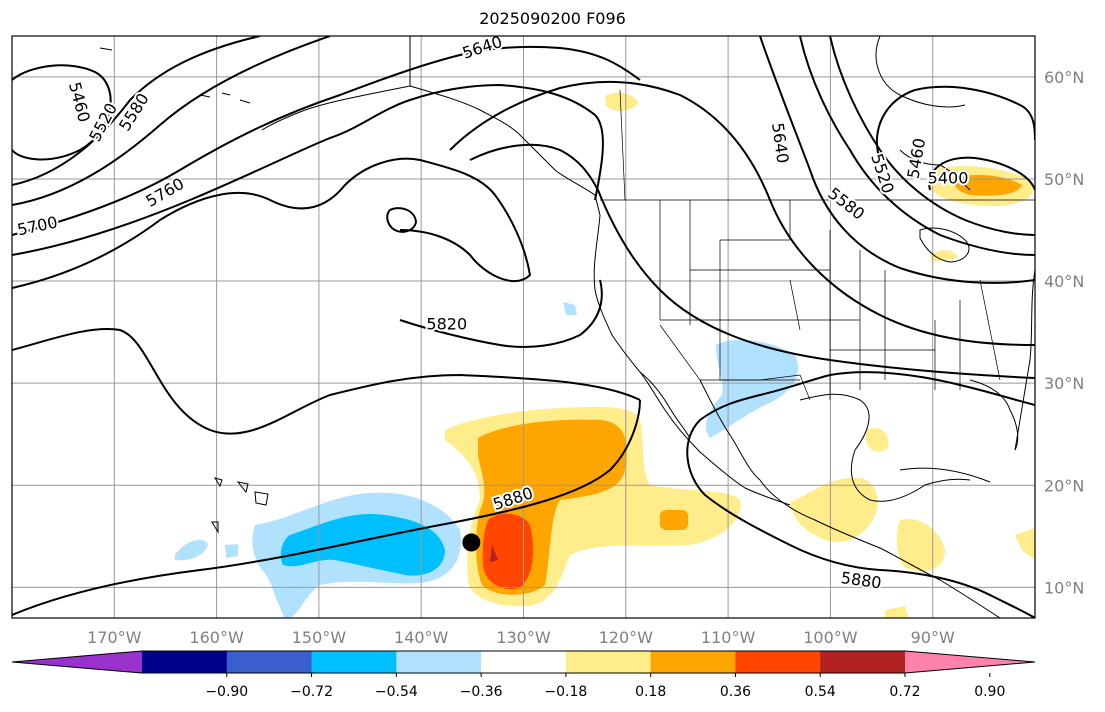  Describe the element at coordinates (1025, 544) in the screenshot. I see `positive-anomaly-atlantic` at that location.